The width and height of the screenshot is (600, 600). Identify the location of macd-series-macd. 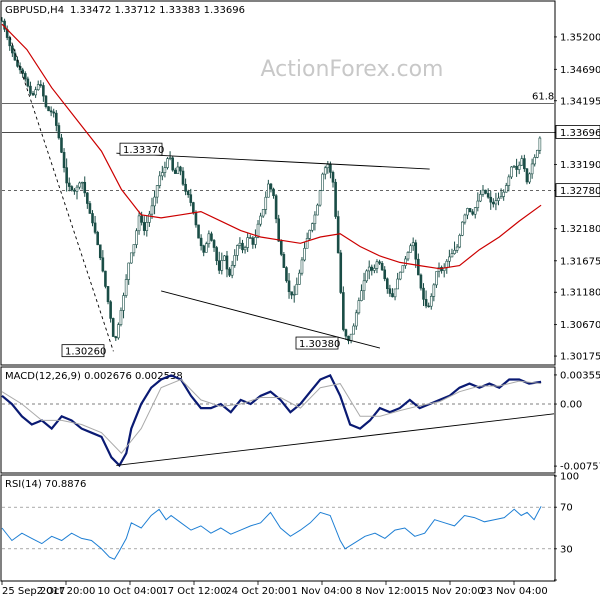
(271, 420).